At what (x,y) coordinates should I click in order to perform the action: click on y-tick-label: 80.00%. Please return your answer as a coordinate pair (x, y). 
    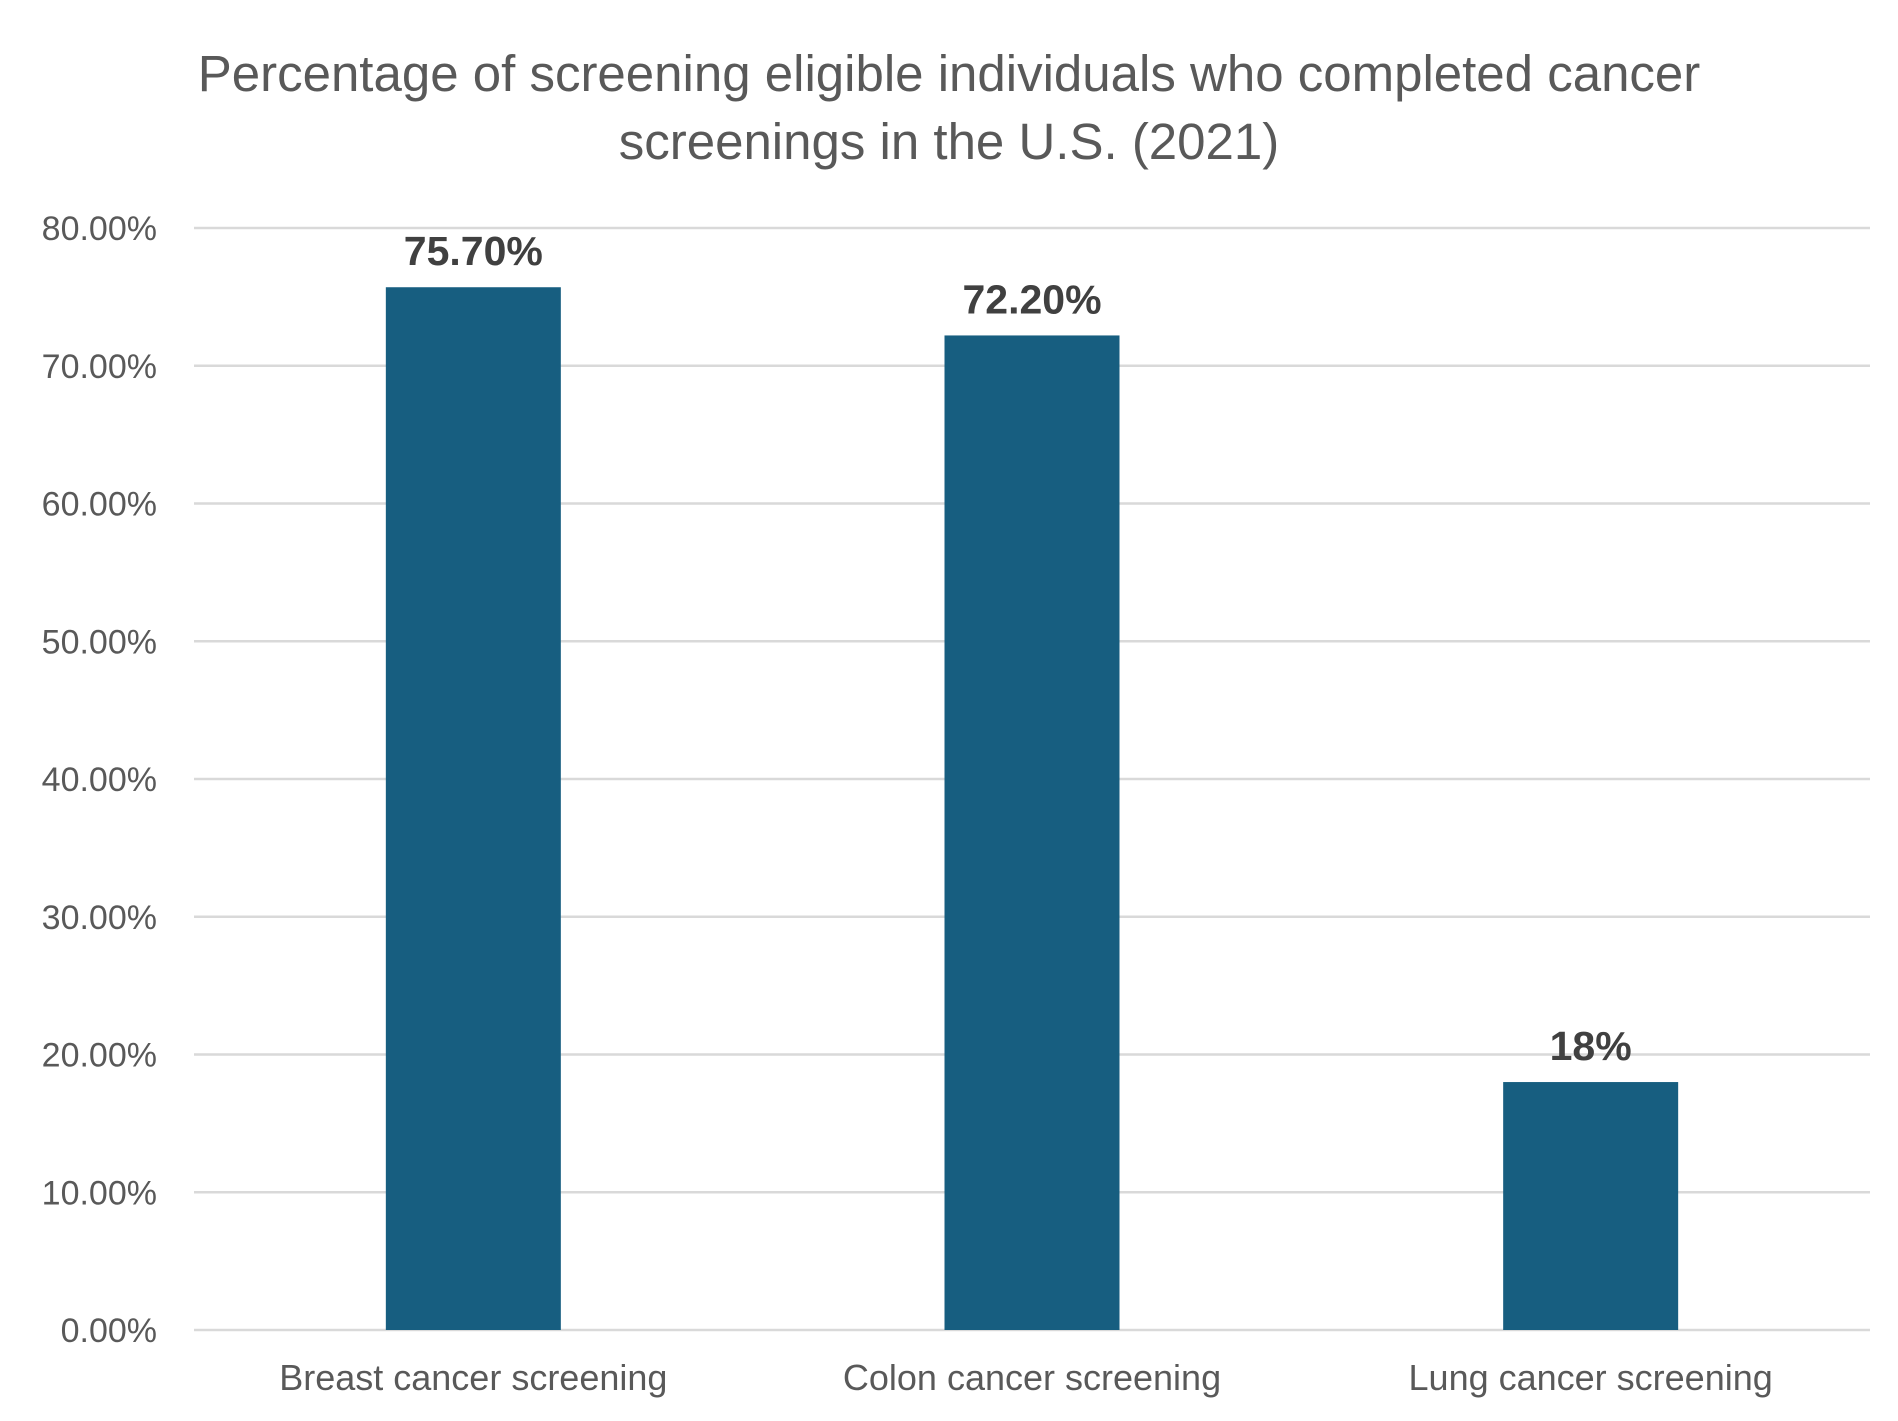
    Looking at the image, I should click on (99, 229).